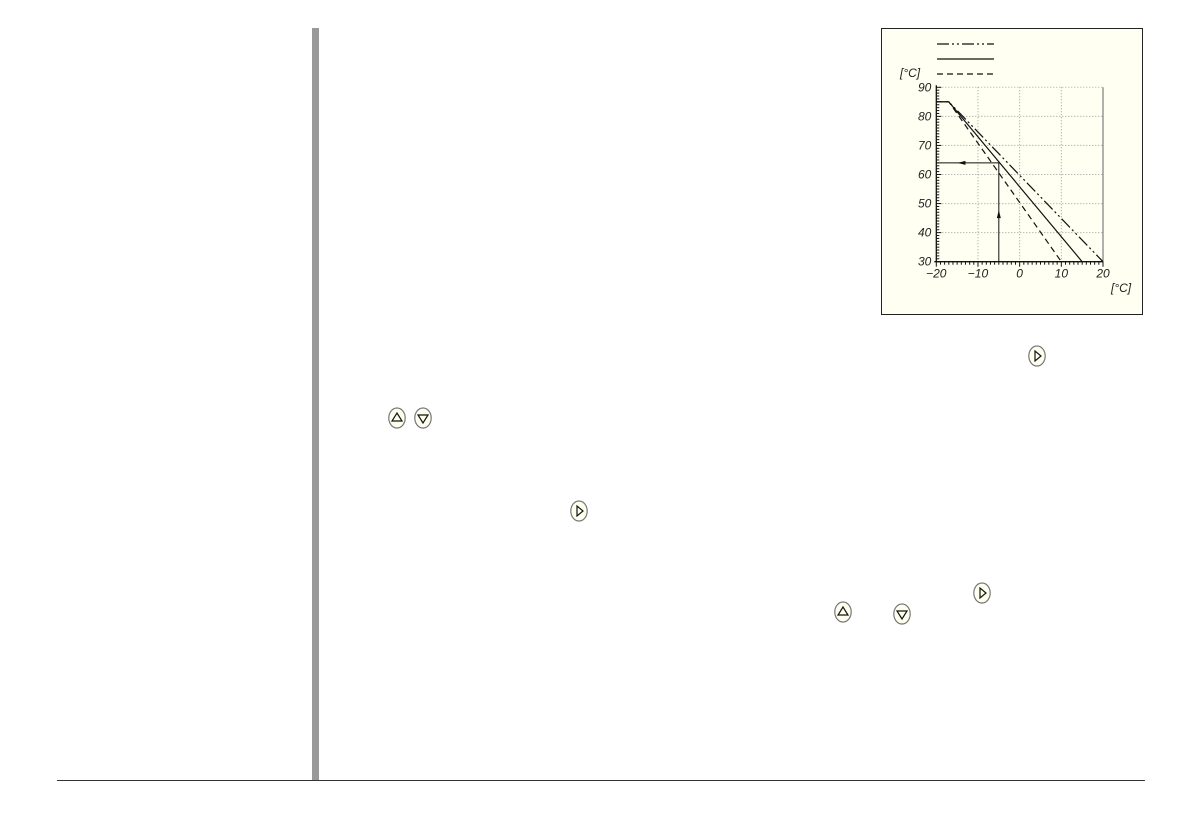 The height and width of the screenshot is (839, 1191). What do you see at coordinates (910, 73) in the screenshot?
I see `y-axis-label: [°C]` at bounding box center [910, 73].